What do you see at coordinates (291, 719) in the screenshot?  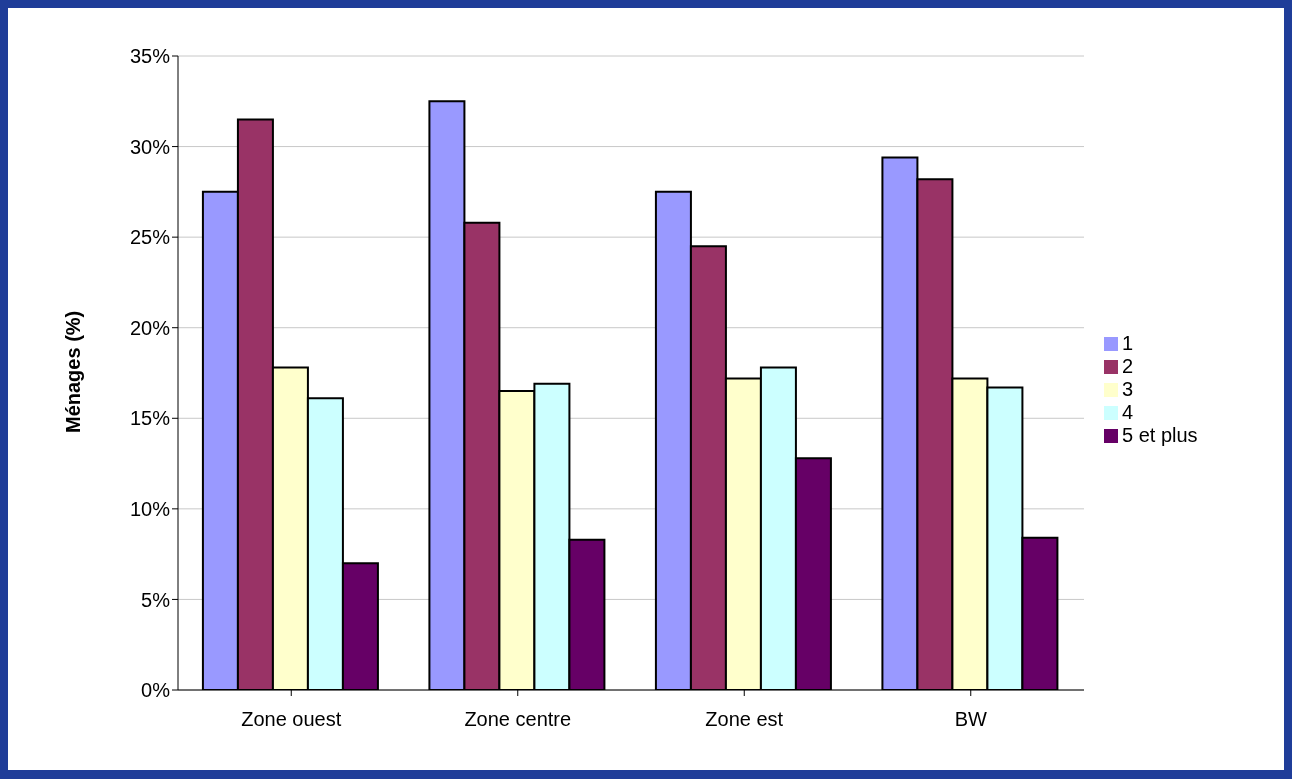 I see `x-tick-label: Zone ouest` at bounding box center [291, 719].